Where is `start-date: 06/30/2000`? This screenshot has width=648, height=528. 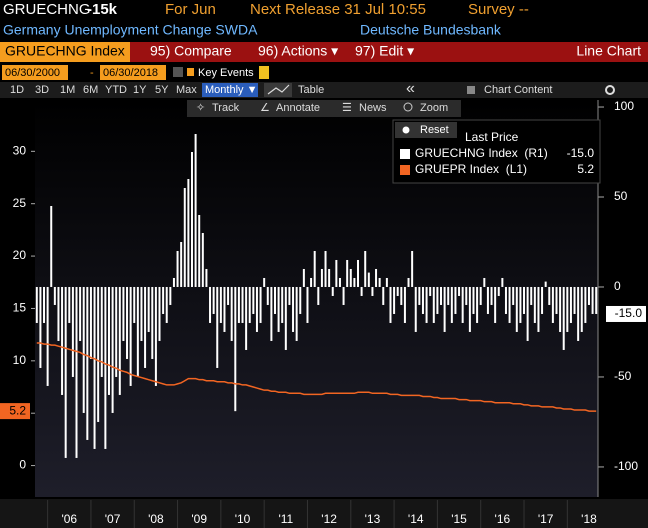 start-date: 06/30/2000 is located at coordinates (32, 73).